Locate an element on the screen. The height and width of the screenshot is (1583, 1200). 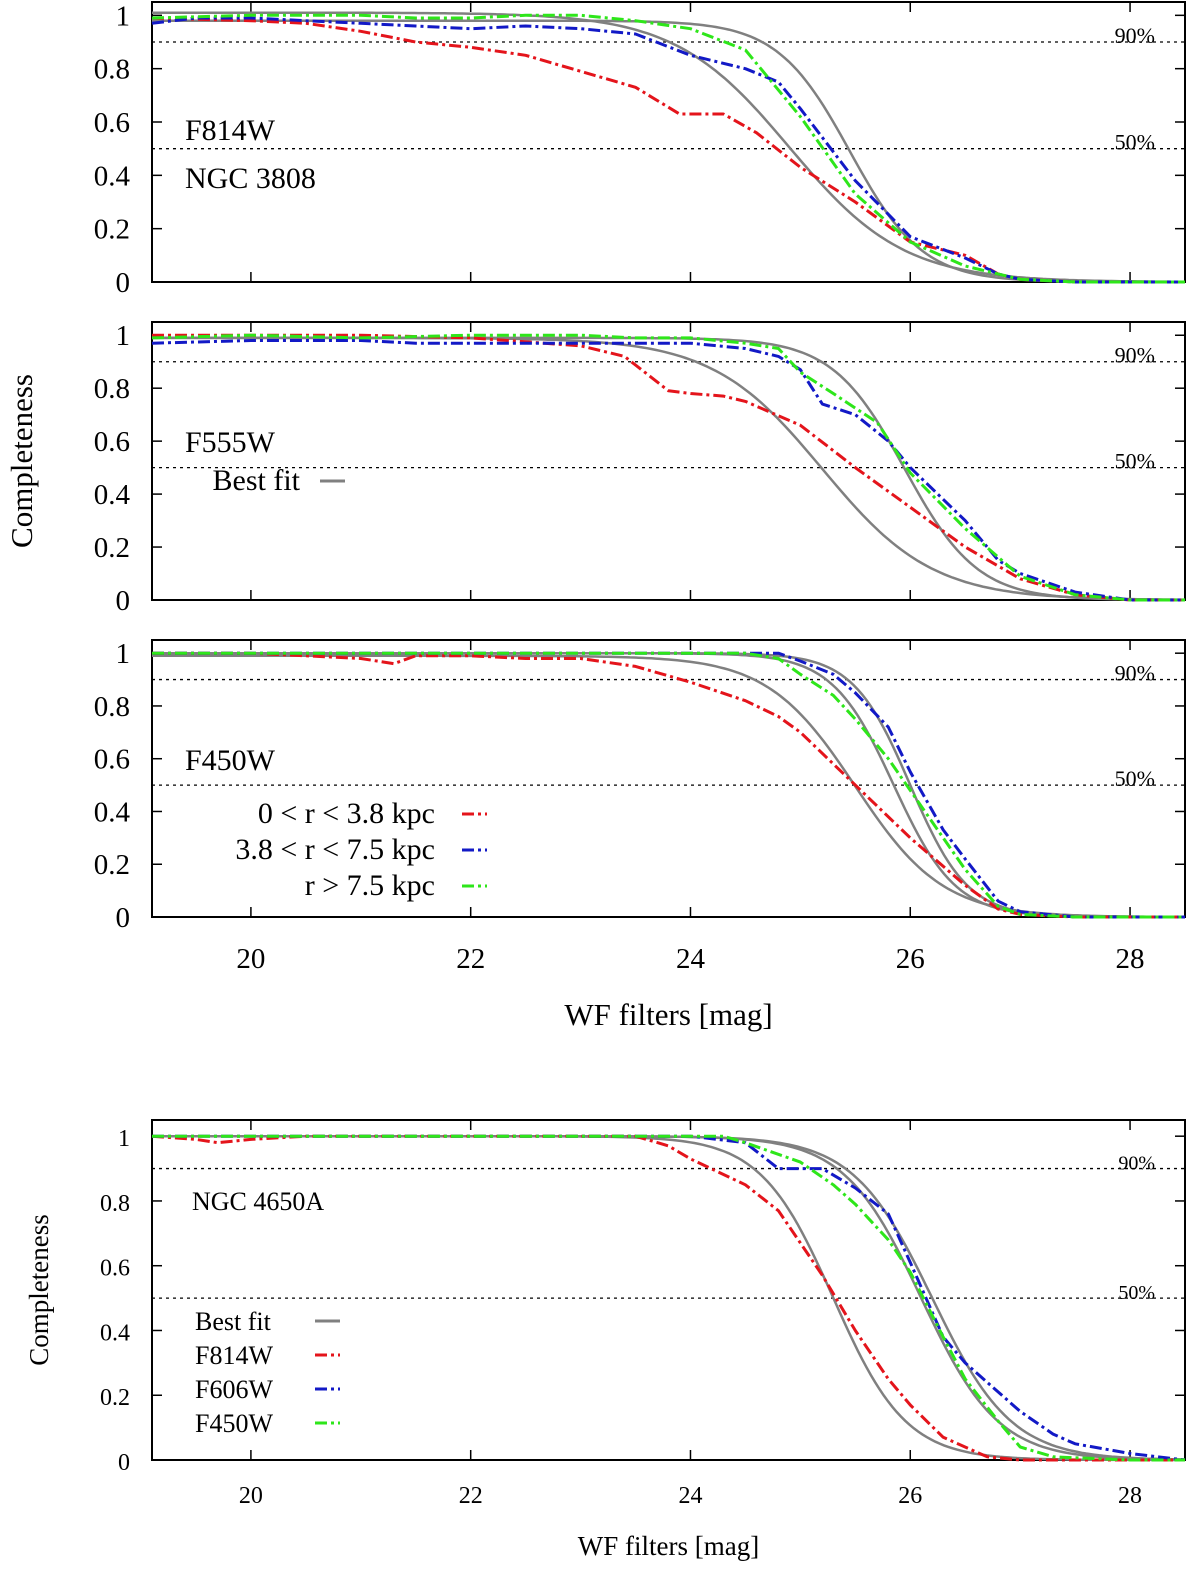
legend-label: 3.8 < r < 7.5 kpc is located at coordinates (335, 849).